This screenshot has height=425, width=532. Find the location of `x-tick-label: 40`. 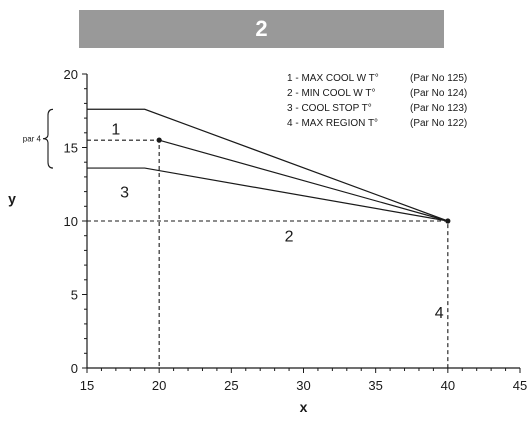

x-tick-label: 40 is located at coordinates (448, 385).